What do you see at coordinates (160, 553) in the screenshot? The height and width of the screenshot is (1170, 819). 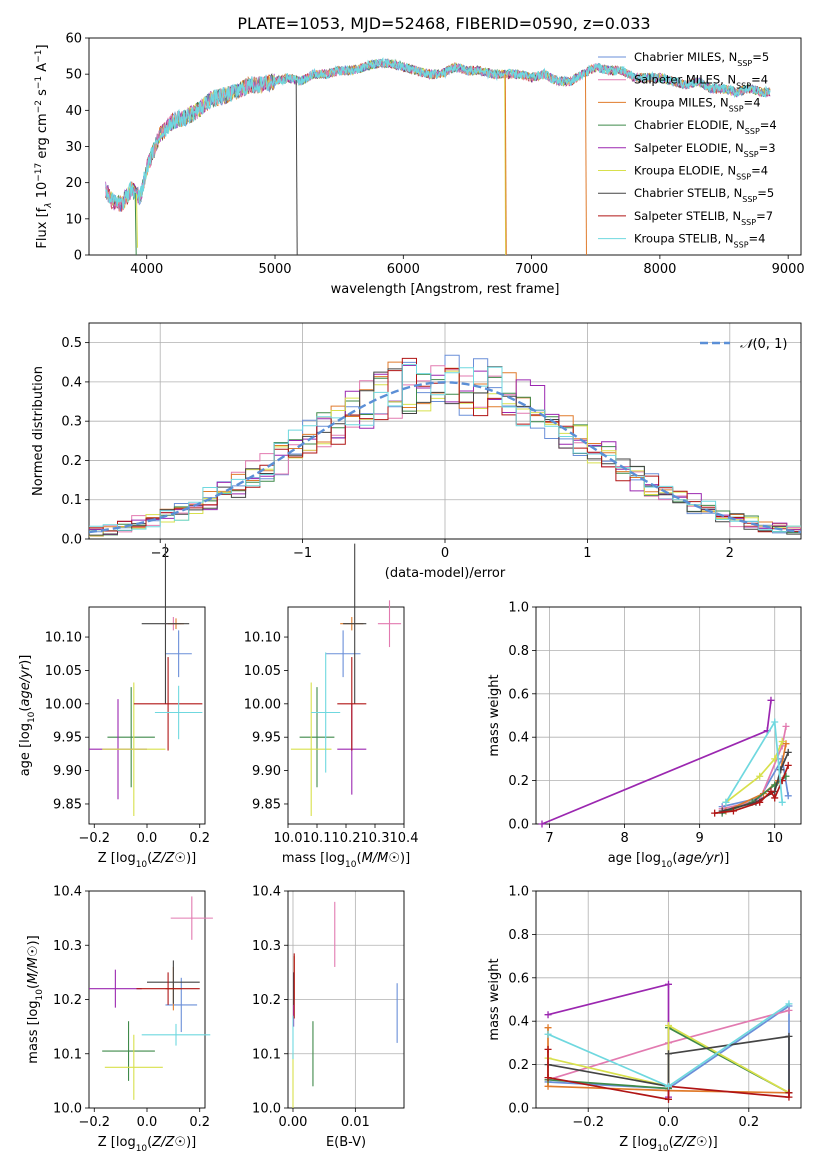 I see `x-tick-label: −2` at bounding box center [160, 553].